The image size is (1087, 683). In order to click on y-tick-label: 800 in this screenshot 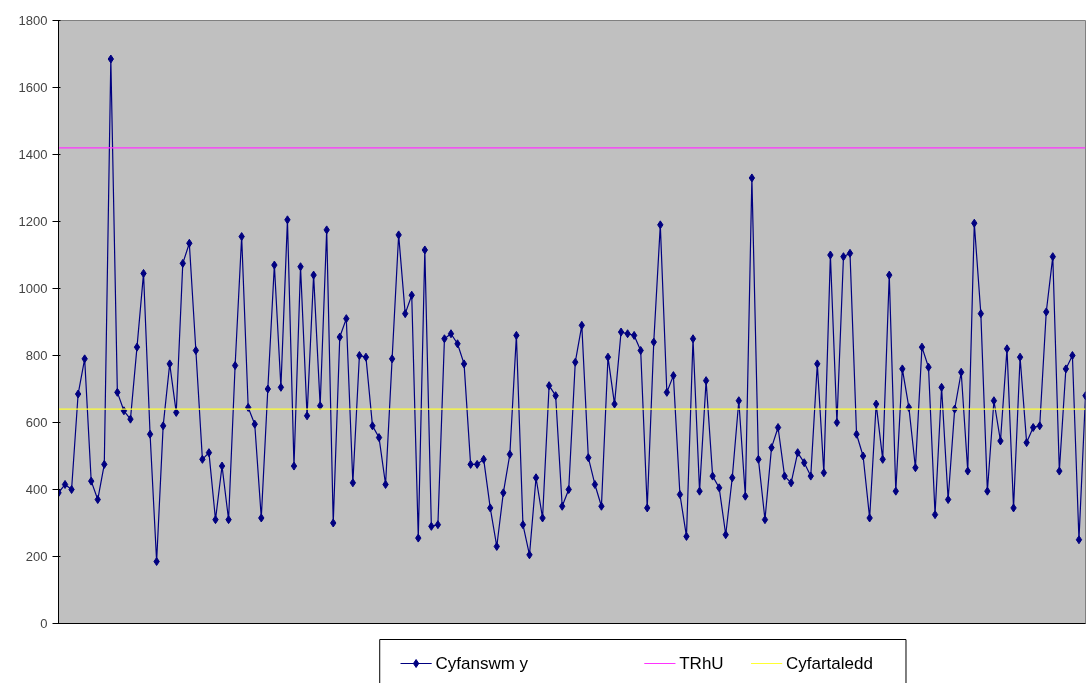, I will do `click(36, 355)`.